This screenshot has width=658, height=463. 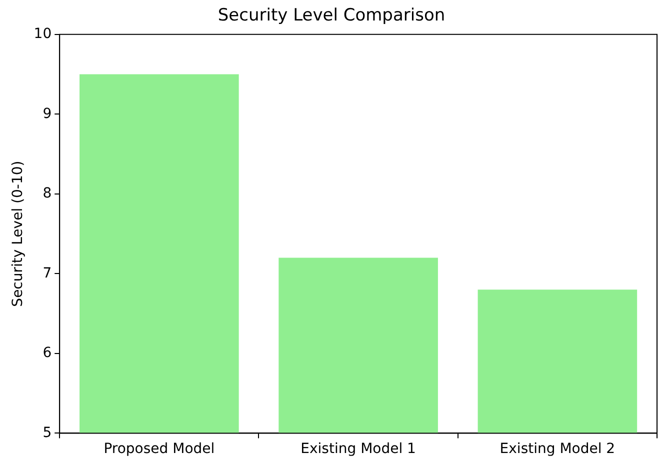 What do you see at coordinates (47, 273) in the screenshot?
I see `y-tick-label: 7` at bounding box center [47, 273].